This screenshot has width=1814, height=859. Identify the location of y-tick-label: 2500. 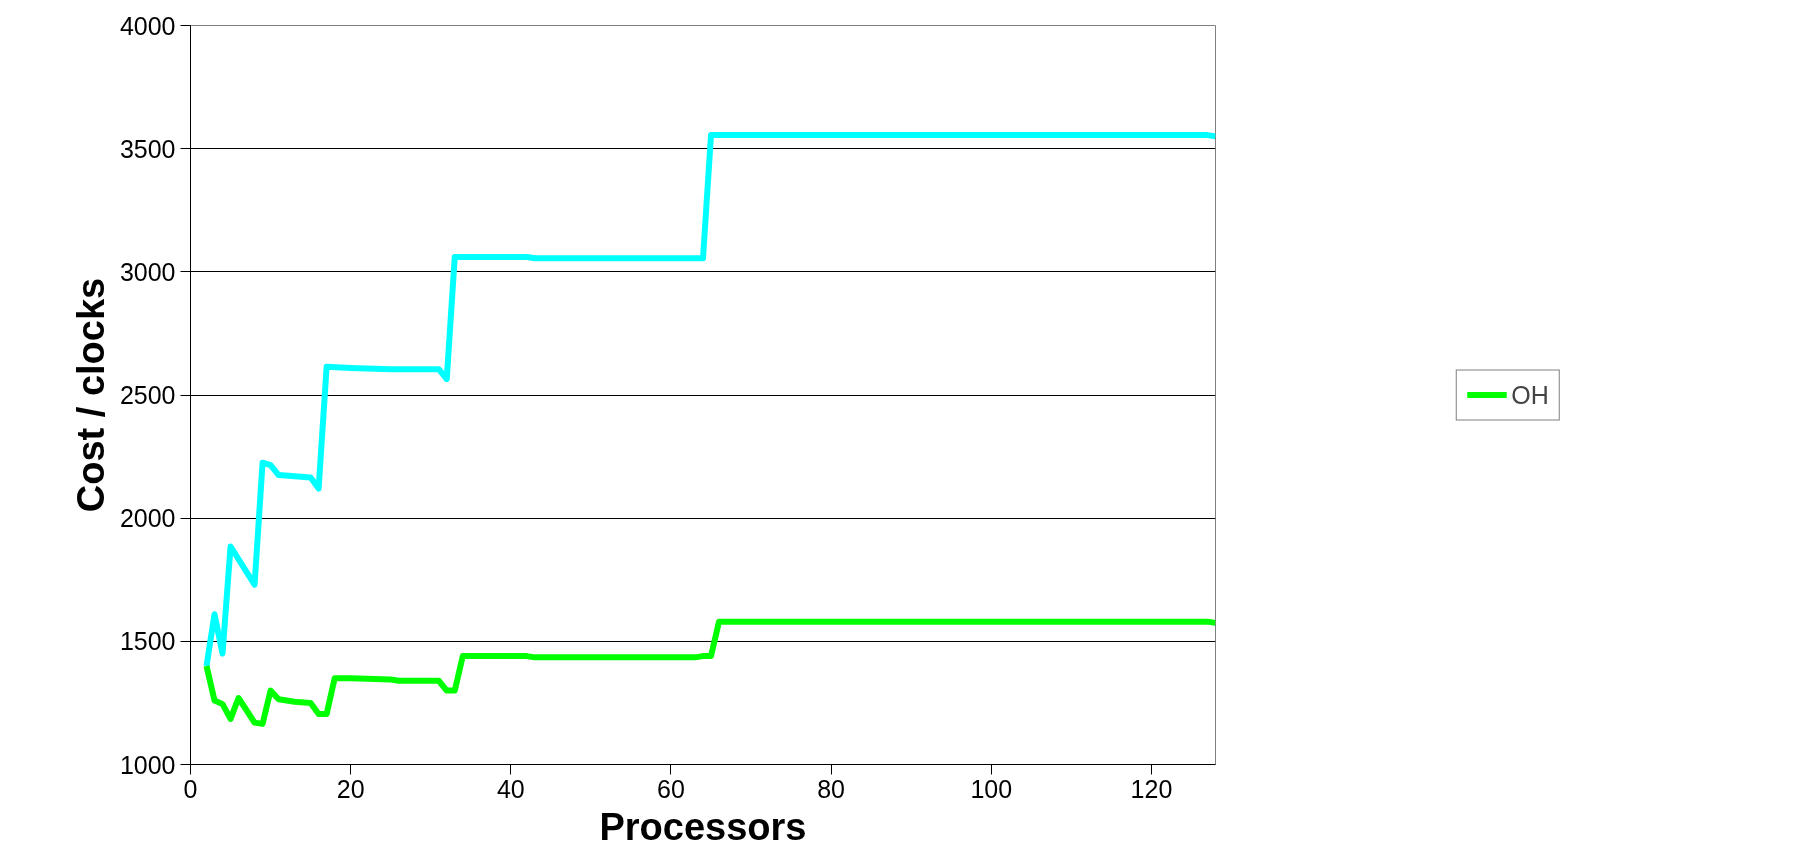
(147, 395).